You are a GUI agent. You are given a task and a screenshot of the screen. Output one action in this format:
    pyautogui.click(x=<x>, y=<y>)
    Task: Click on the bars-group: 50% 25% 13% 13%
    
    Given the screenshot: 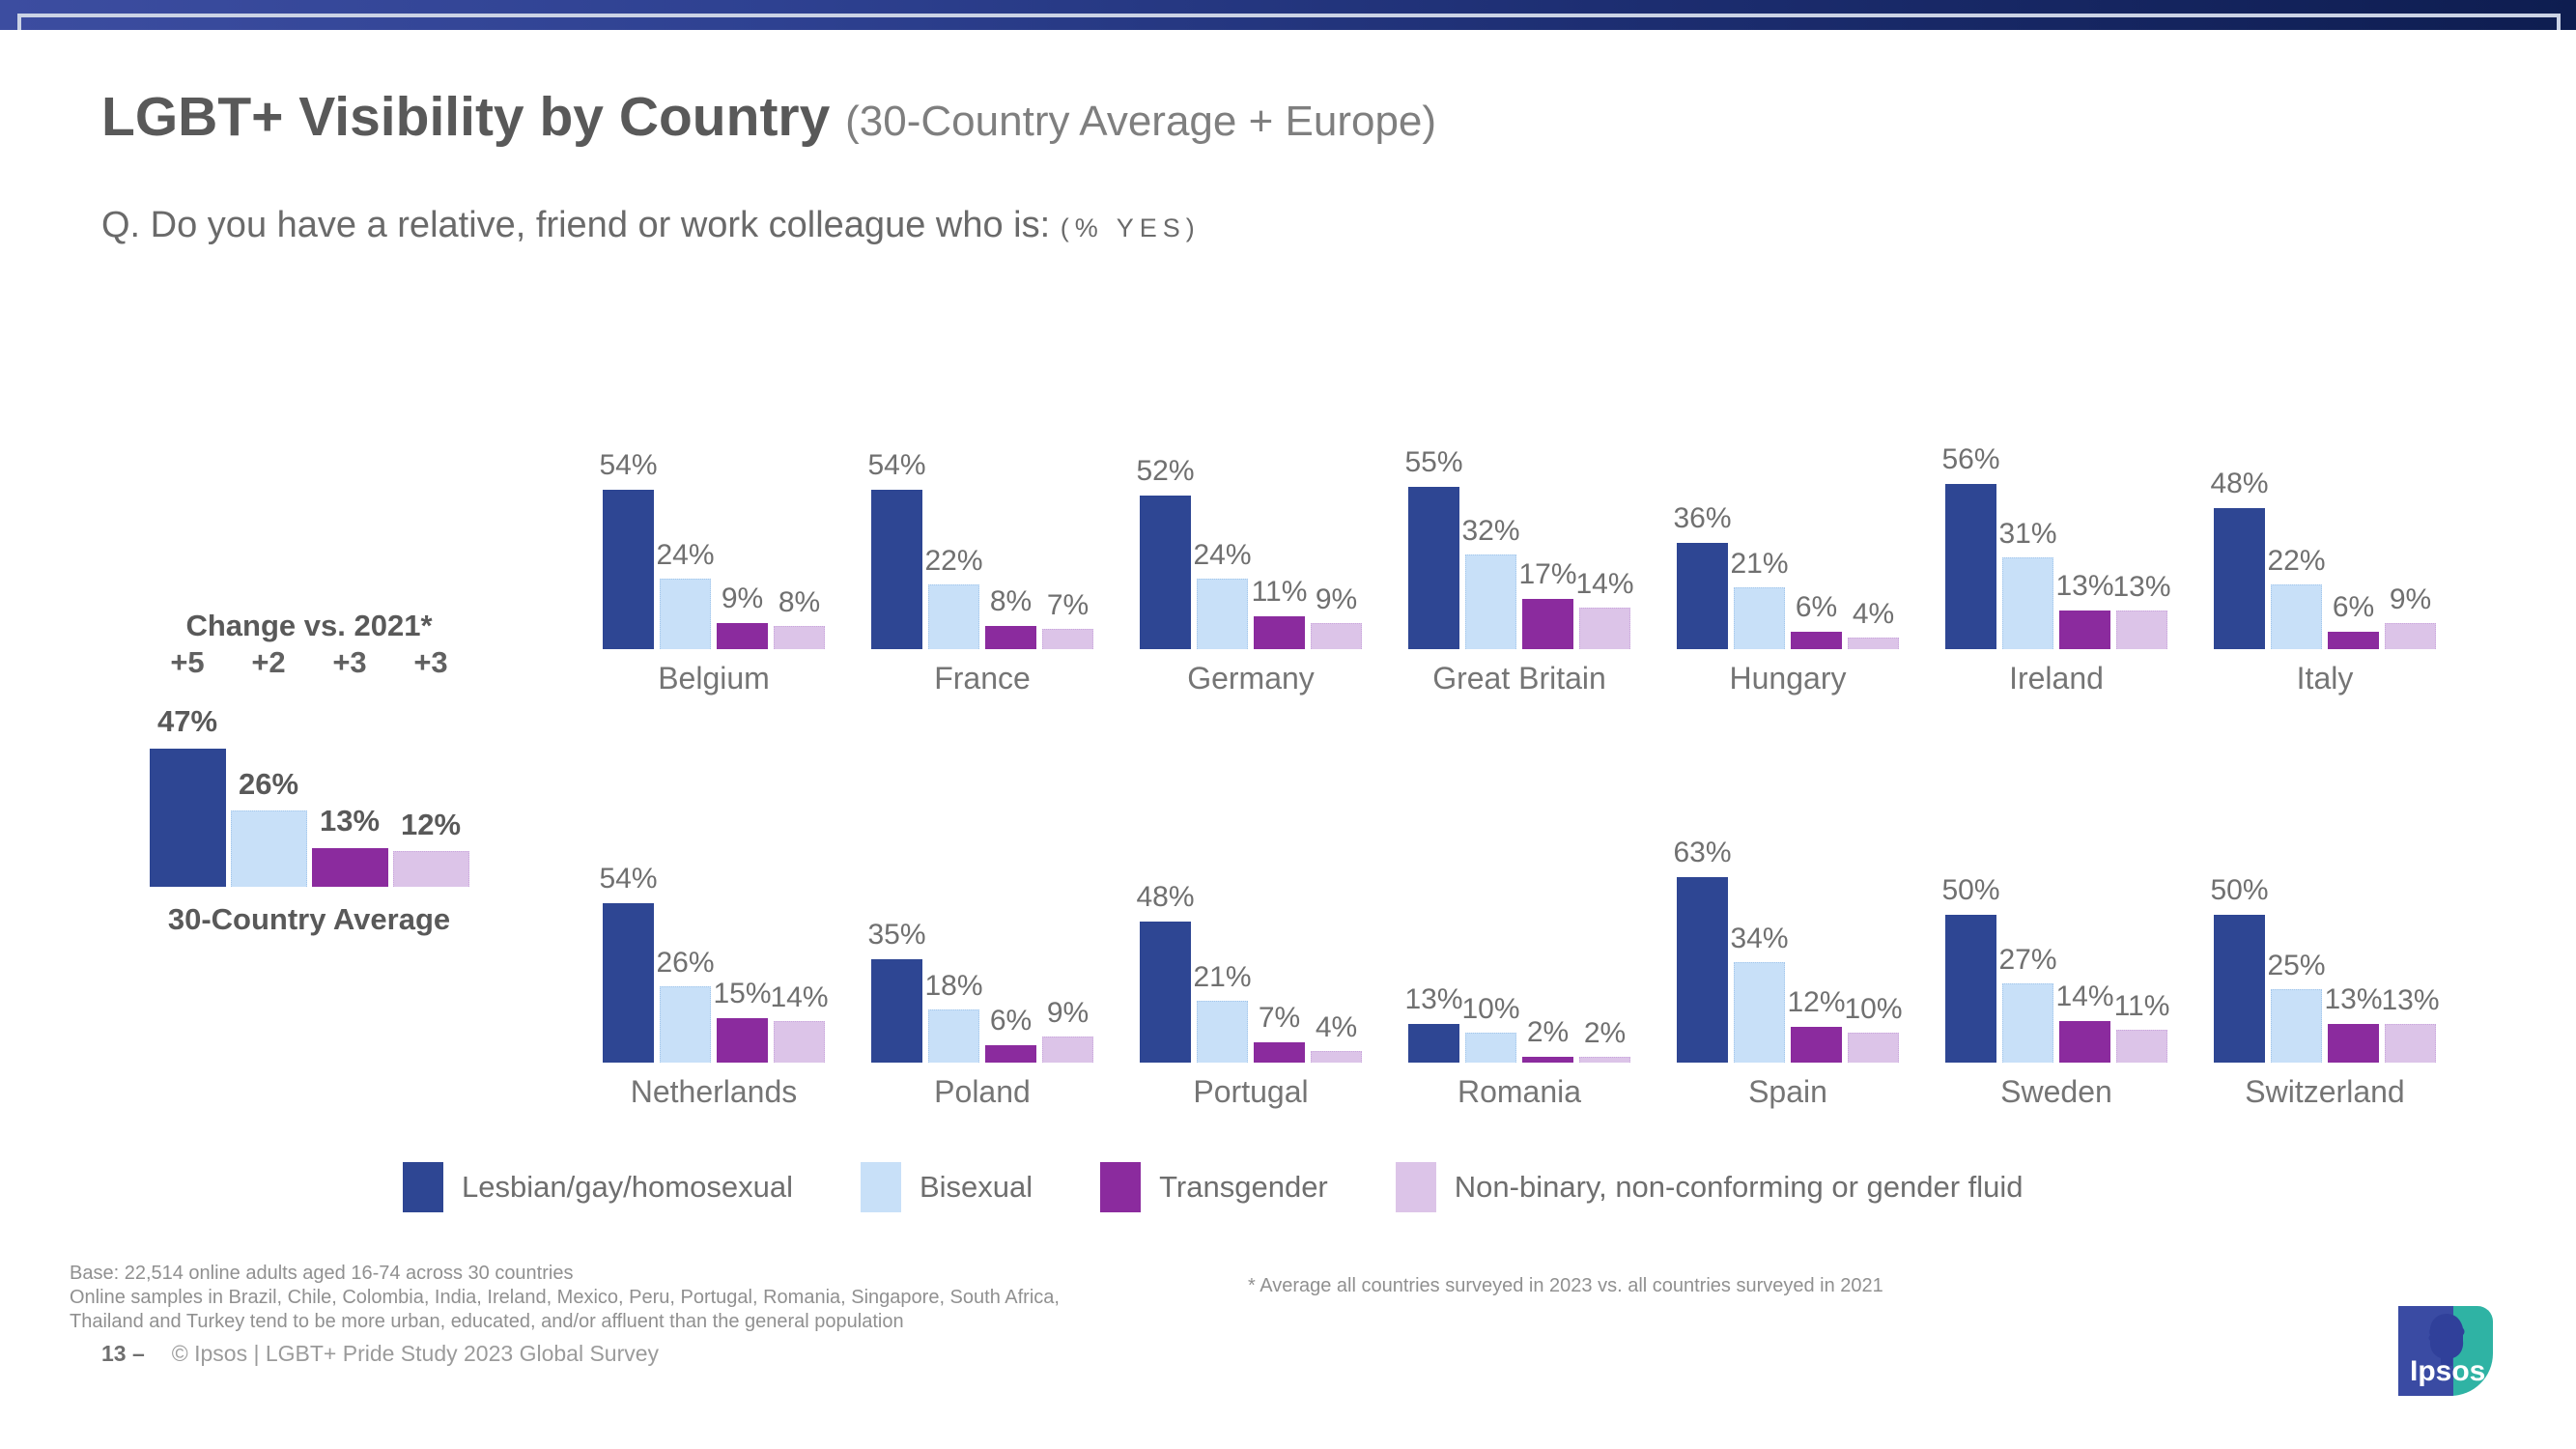 What is the action you would take?
    pyautogui.click(x=2325, y=951)
    